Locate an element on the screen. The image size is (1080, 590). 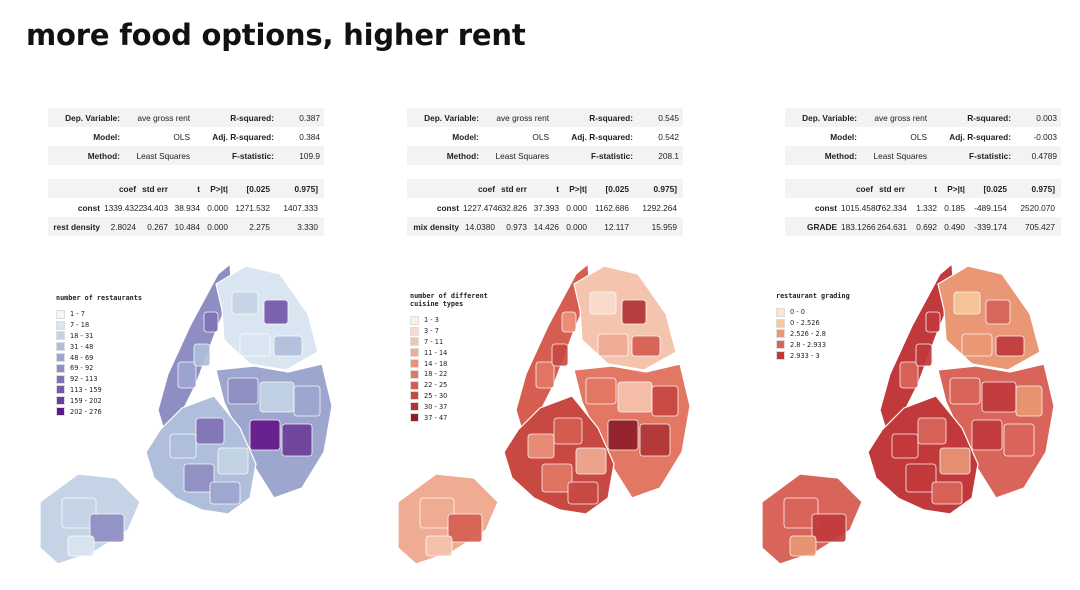
coef-cell: 1162.686 is located at coordinates (612, 207).